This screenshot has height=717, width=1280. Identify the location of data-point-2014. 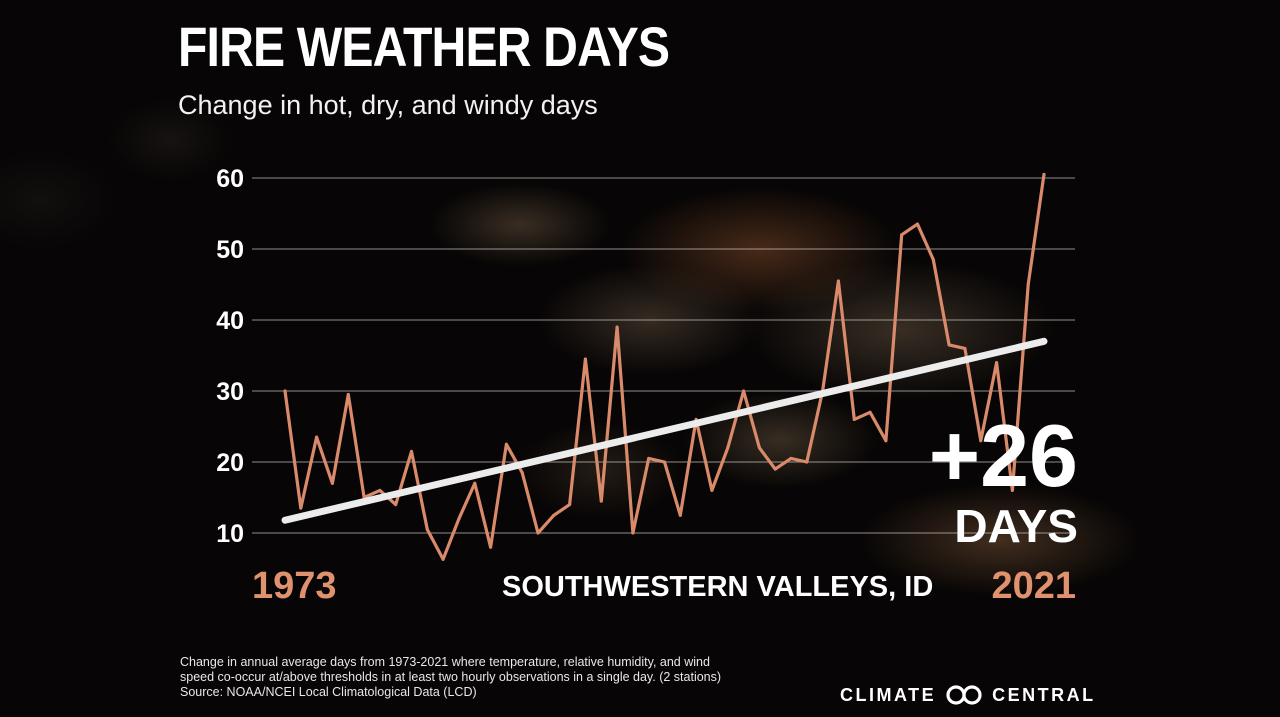
(933, 260).